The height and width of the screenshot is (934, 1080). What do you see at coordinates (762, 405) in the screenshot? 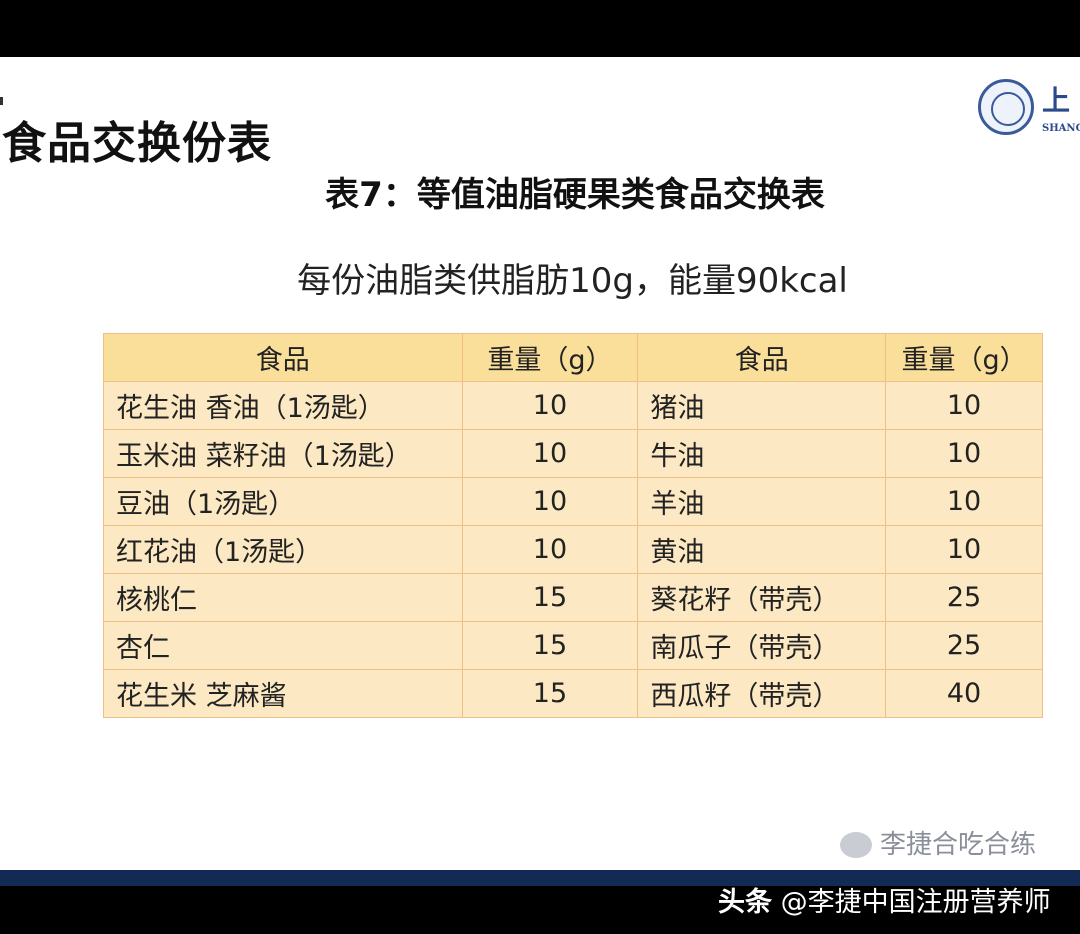
I see `food-cell: 猪油` at bounding box center [762, 405].